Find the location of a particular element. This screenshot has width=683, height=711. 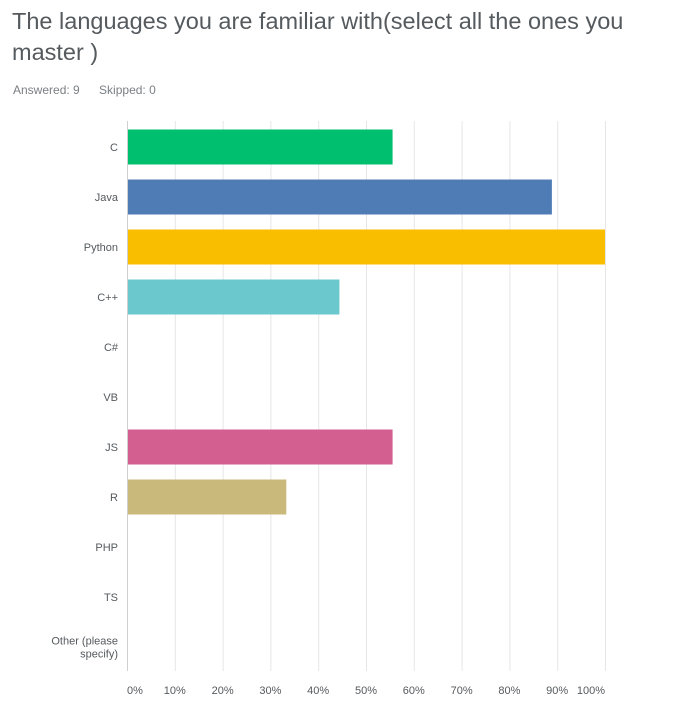

x-tick-label: 70% is located at coordinates (462, 691).